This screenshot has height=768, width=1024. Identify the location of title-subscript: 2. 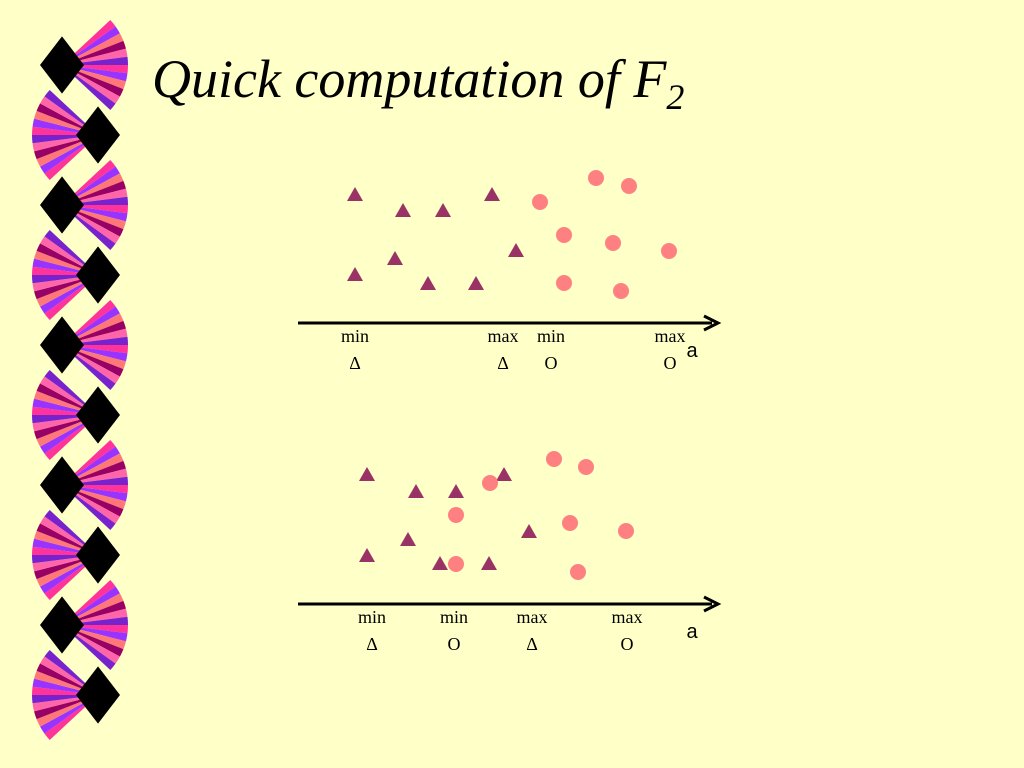
(675, 97).